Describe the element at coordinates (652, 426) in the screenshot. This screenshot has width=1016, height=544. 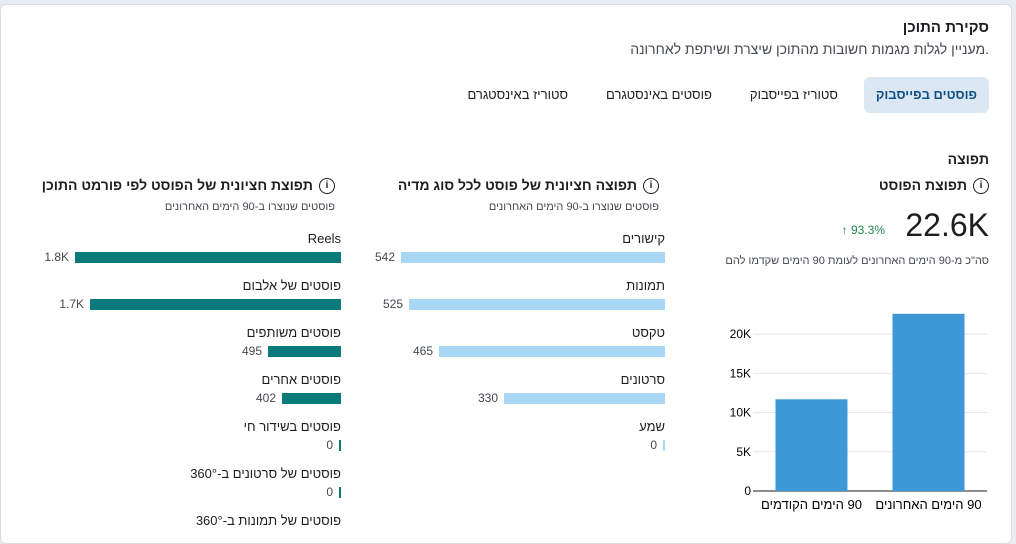
I see `bar-label: שמע` at that location.